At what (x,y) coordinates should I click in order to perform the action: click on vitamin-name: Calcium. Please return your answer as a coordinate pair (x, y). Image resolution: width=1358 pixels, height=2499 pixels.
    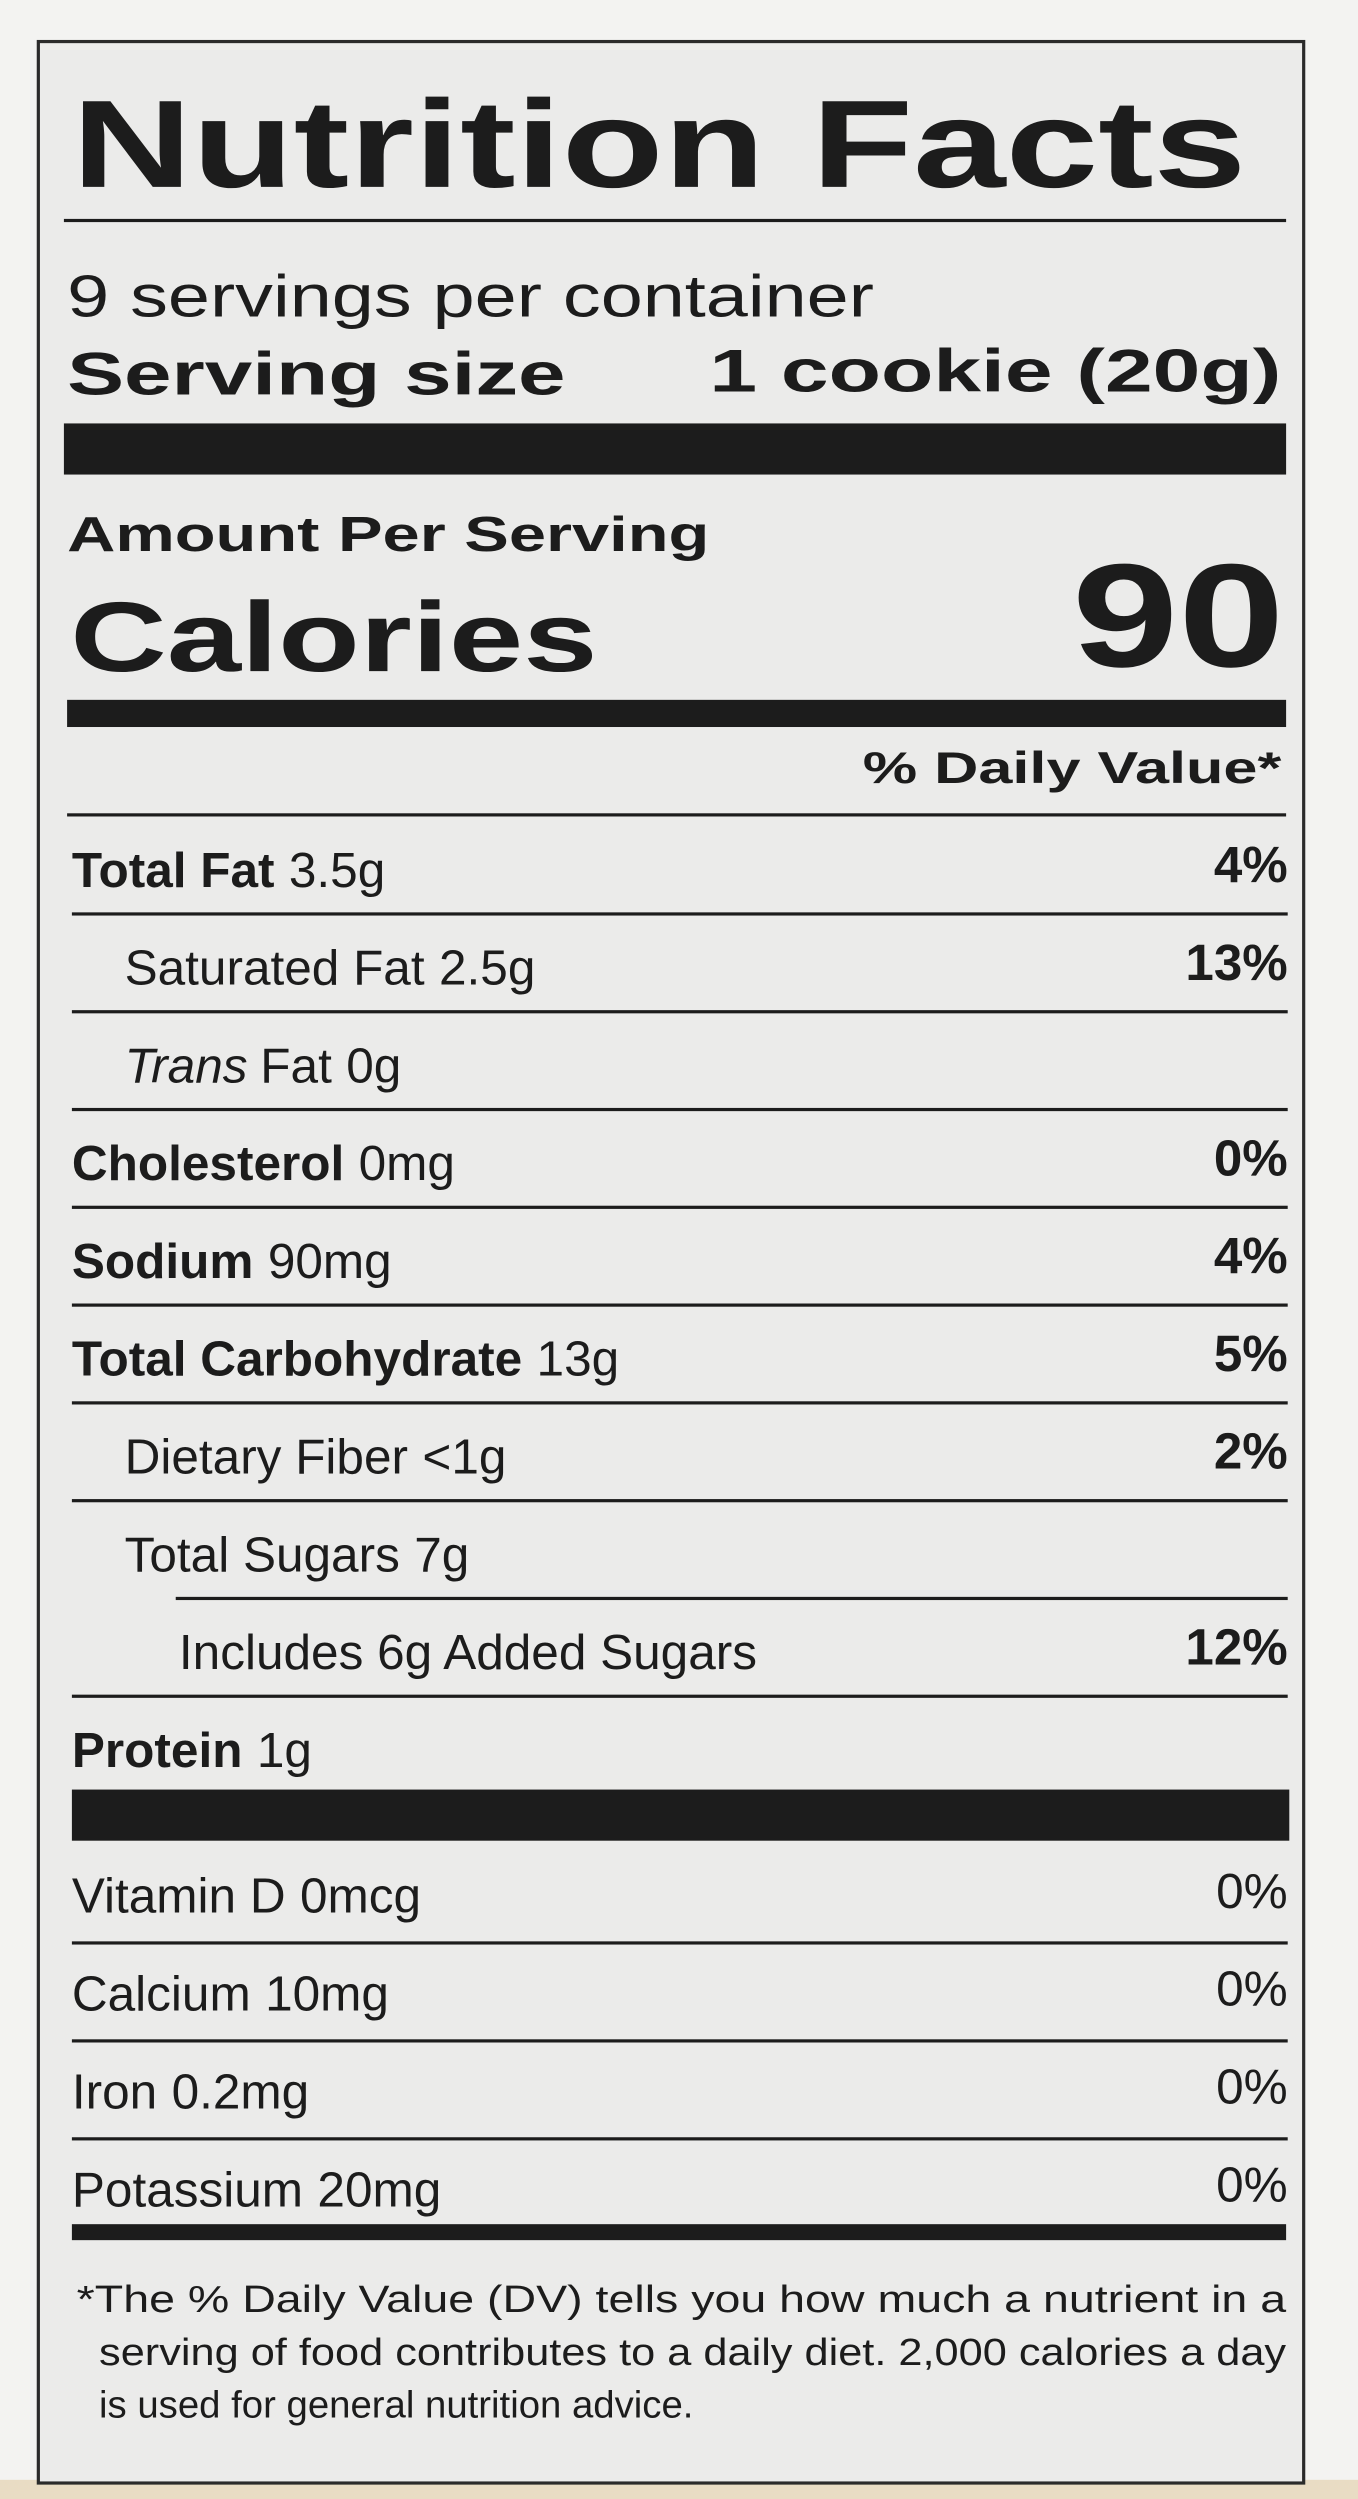
    Looking at the image, I should click on (161, 1994).